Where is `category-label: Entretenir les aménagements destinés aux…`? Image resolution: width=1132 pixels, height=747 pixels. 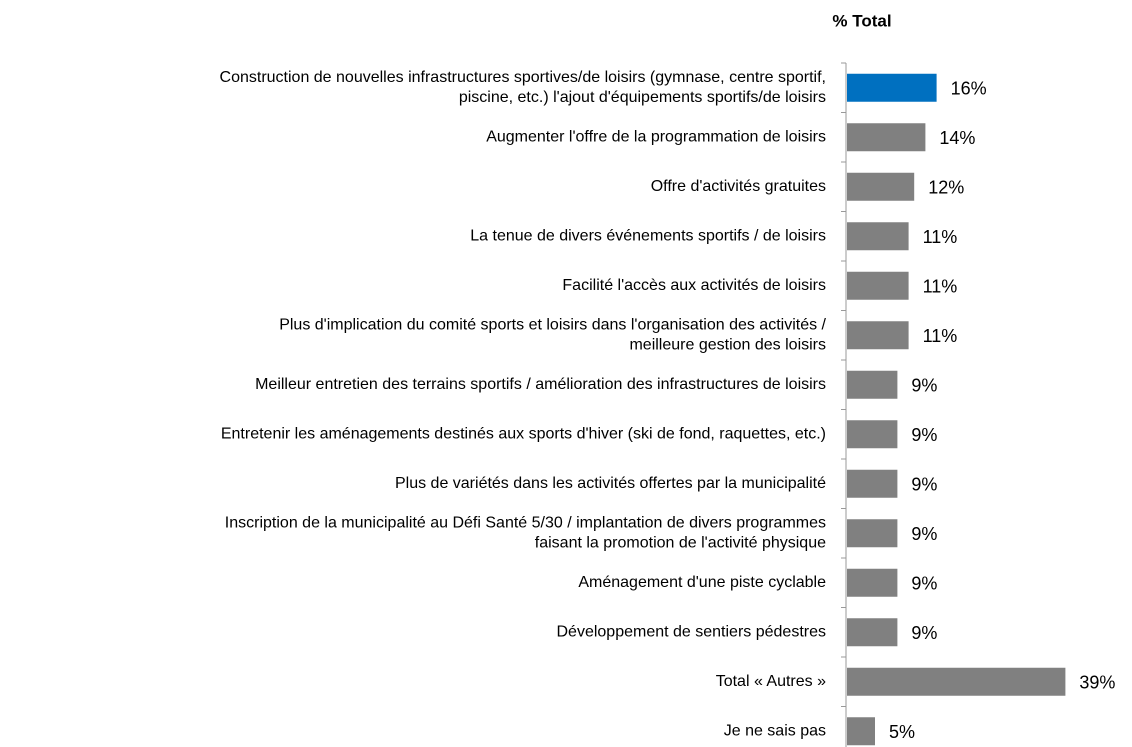
category-label: Entretenir les aménagements destinés aux… is located at coordinates (523, 433).